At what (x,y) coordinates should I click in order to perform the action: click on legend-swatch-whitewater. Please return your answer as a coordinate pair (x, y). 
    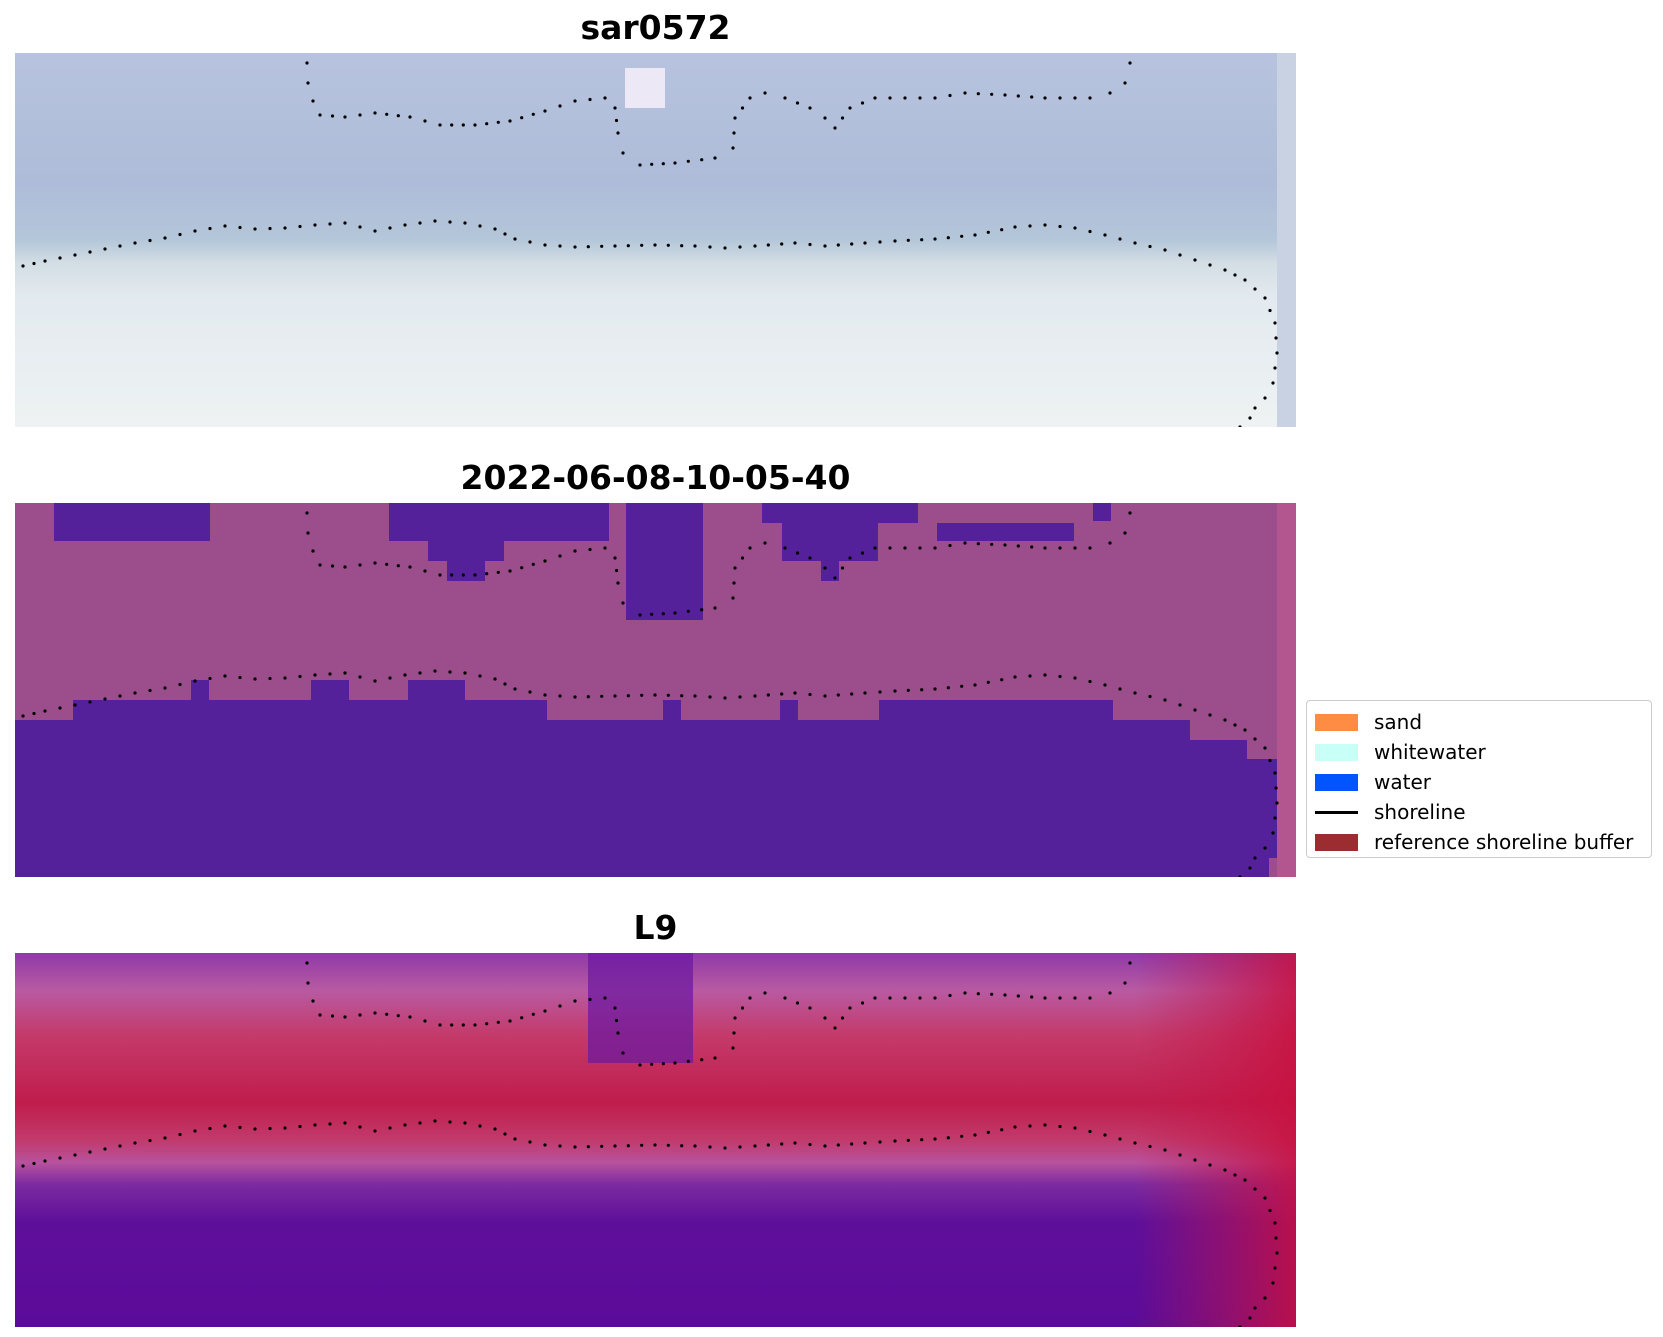
    Looking at the image, I should click on (1336, 752).